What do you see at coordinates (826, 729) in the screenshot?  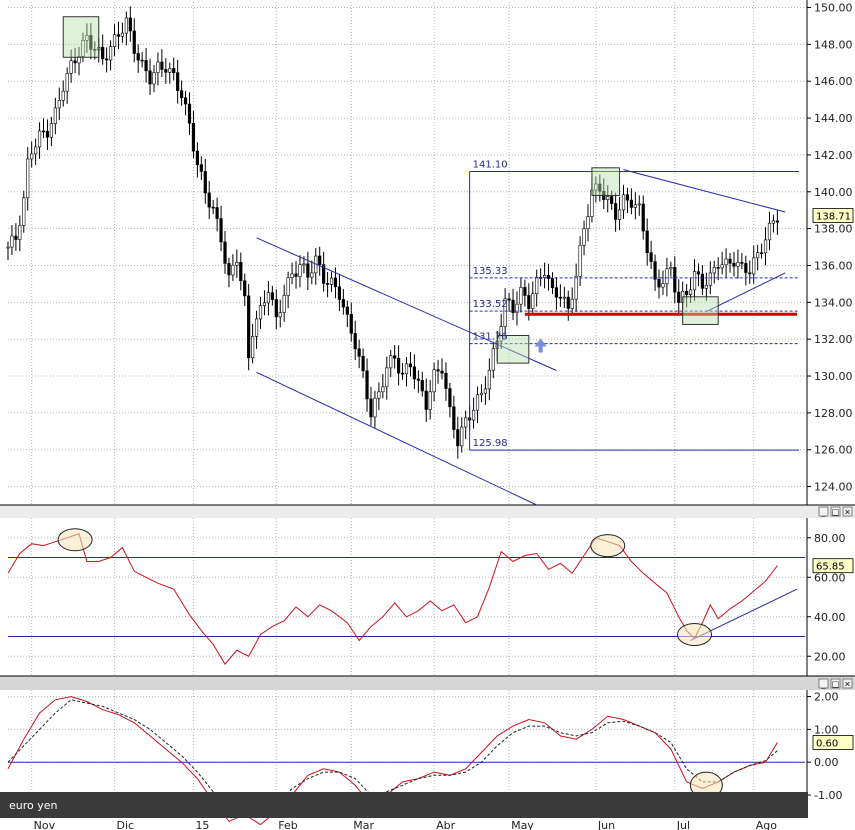 I see `y-tick-label-macd: 1.00` at bounding box center [826, 729].